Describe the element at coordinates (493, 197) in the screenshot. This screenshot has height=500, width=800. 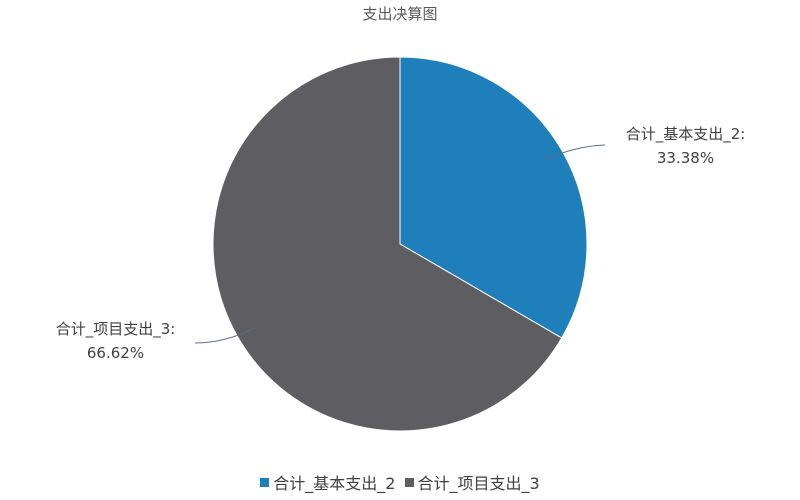
I see `pie-slice` at that location.